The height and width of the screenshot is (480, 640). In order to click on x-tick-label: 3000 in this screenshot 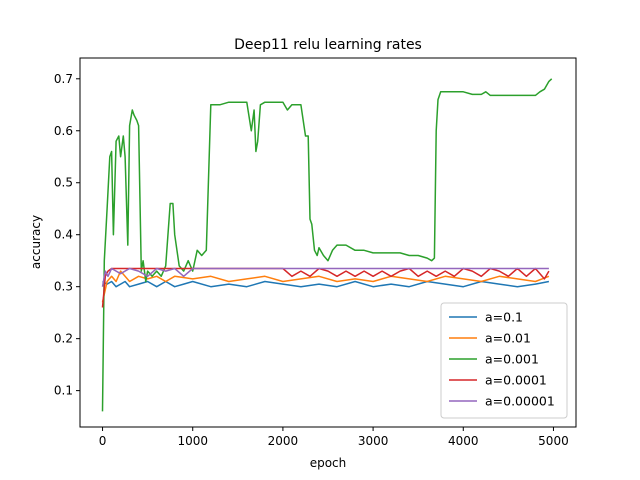, I will do `click(373, 441)`.